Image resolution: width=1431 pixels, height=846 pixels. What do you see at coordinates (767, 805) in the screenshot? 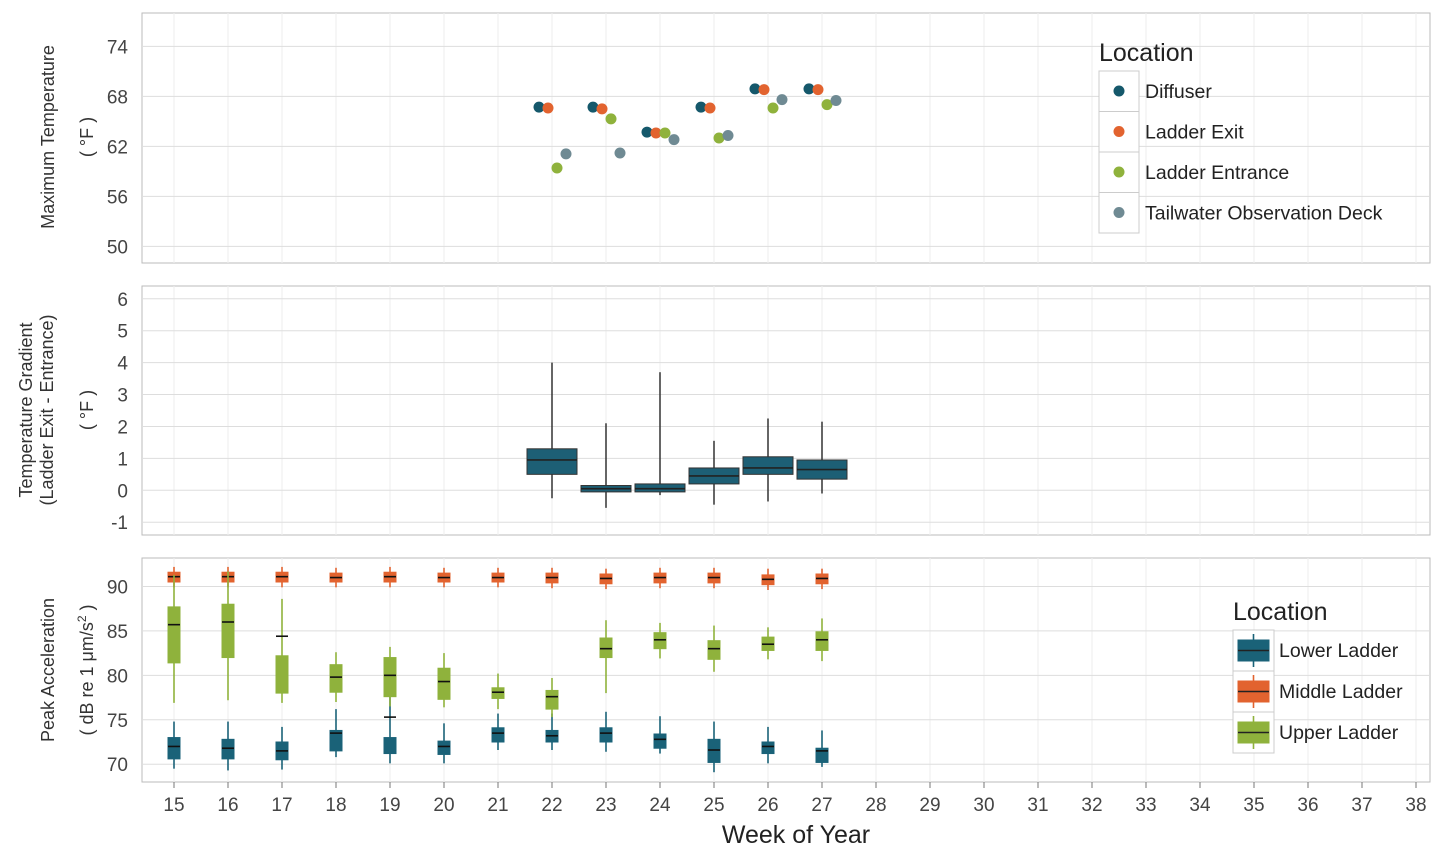
I see `x-tick-label: 26` at bounding box center [767, 805].